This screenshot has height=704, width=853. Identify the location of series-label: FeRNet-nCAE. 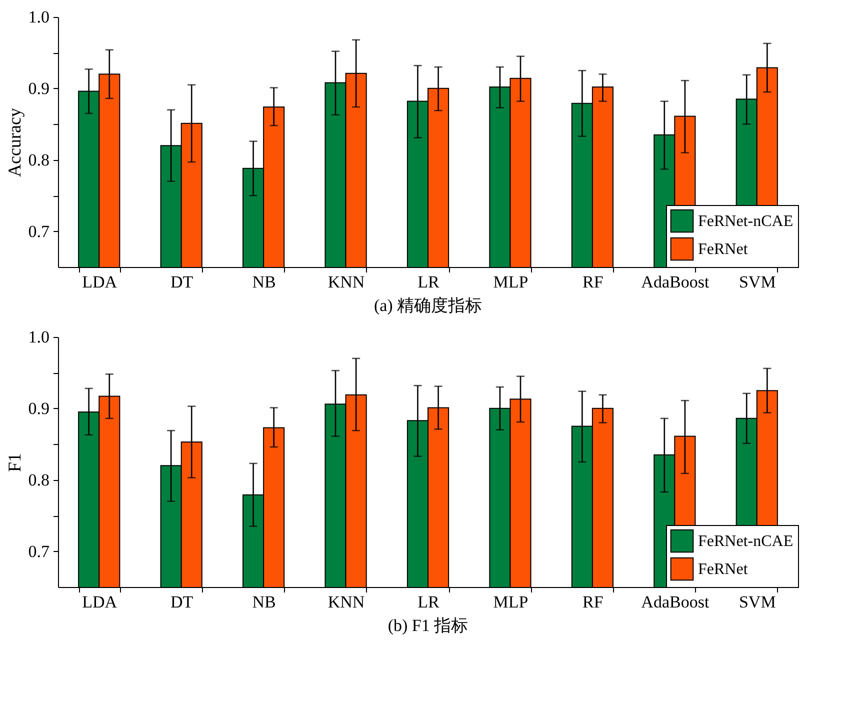
(746, 541).